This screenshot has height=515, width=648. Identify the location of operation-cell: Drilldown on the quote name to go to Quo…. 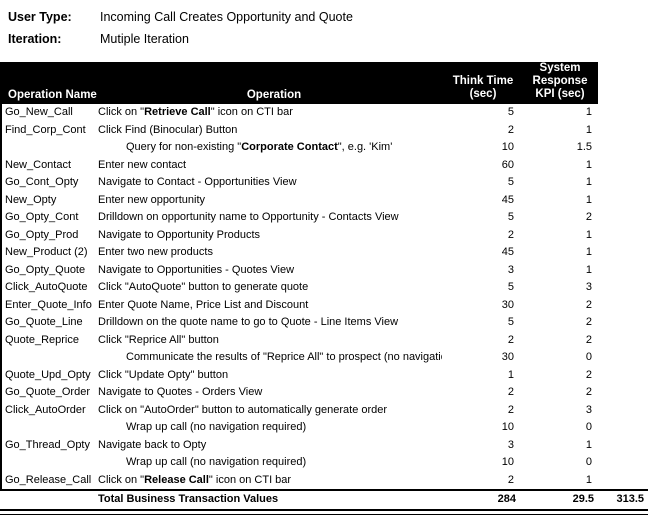
(248, 322).